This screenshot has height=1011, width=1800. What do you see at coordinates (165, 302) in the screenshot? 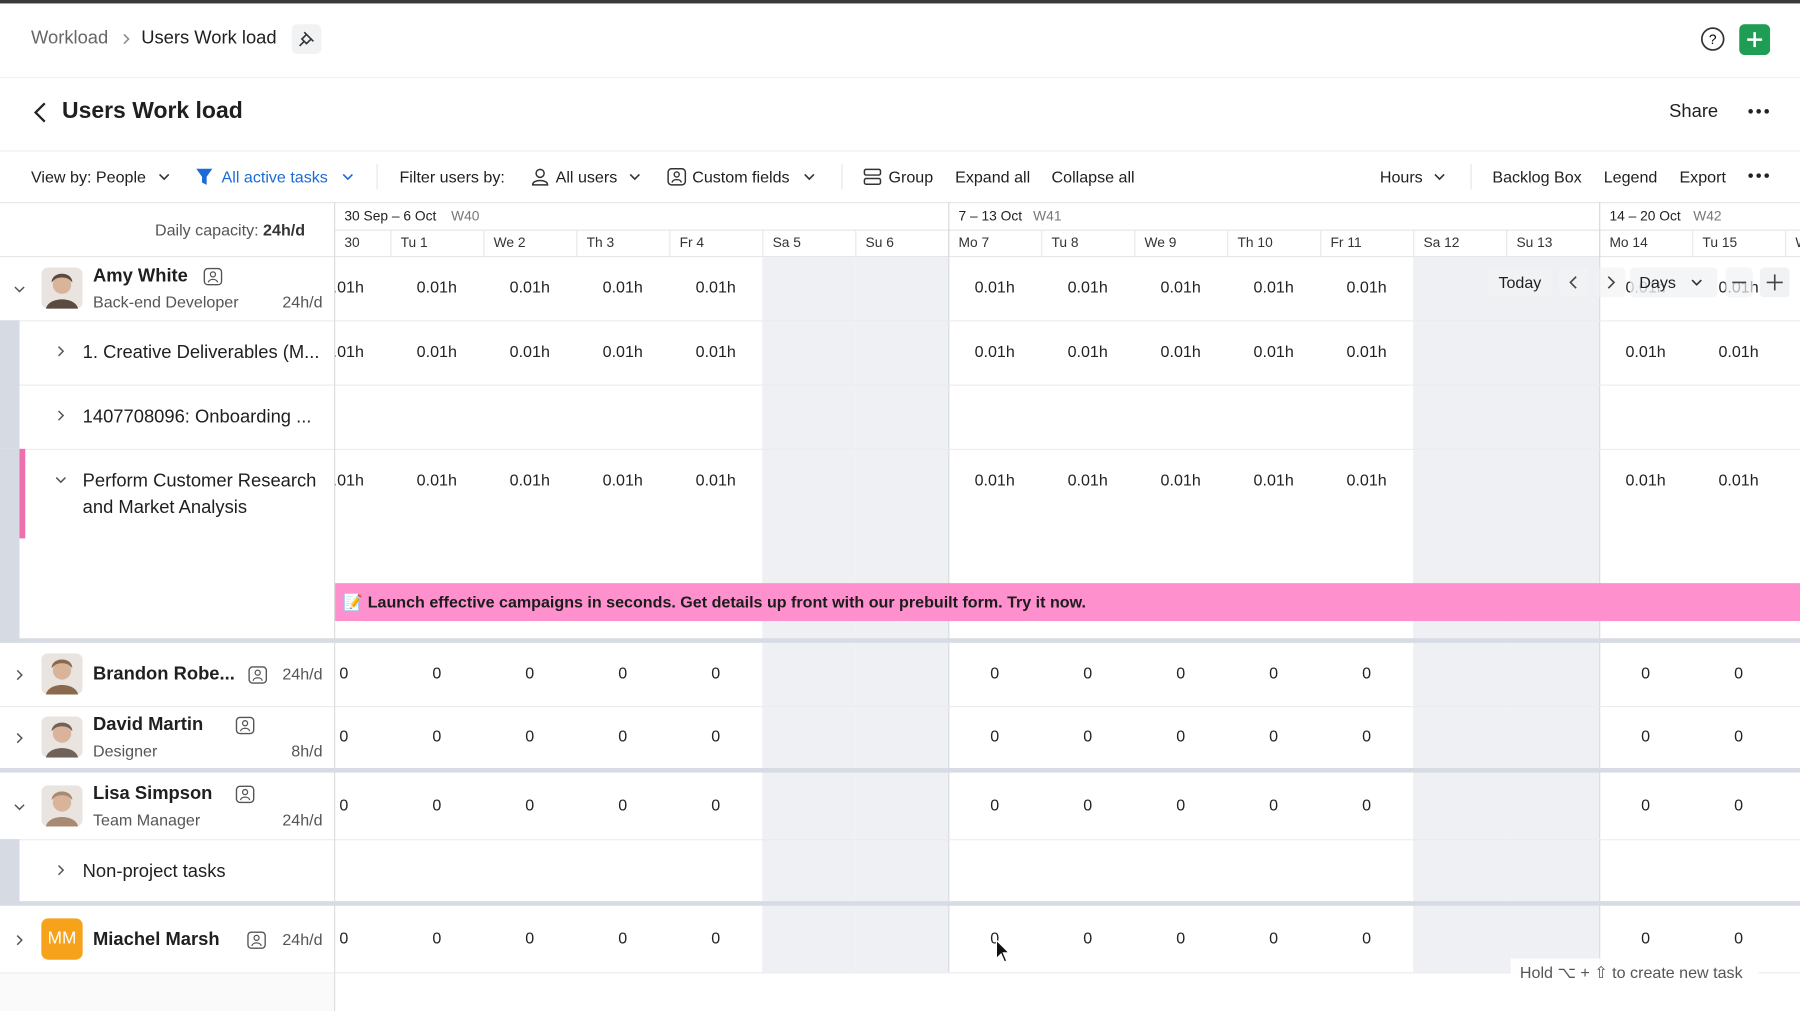
I see `user-role: Back-end Developer` at bounding box center [165, 302].